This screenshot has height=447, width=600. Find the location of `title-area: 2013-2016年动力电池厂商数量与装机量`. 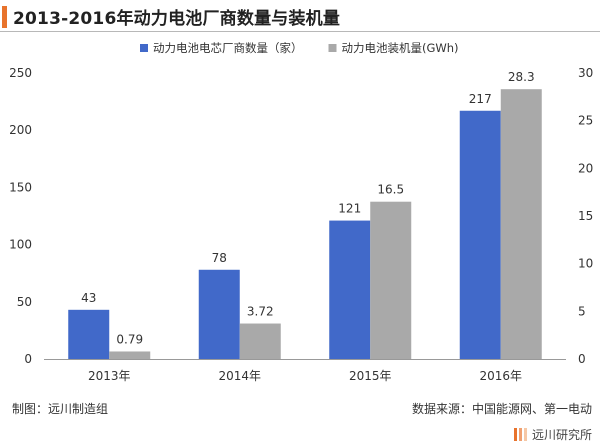

title-area: 2013-2016年动力电池厂商数量与装机量 is located at coordinates (300, 17).